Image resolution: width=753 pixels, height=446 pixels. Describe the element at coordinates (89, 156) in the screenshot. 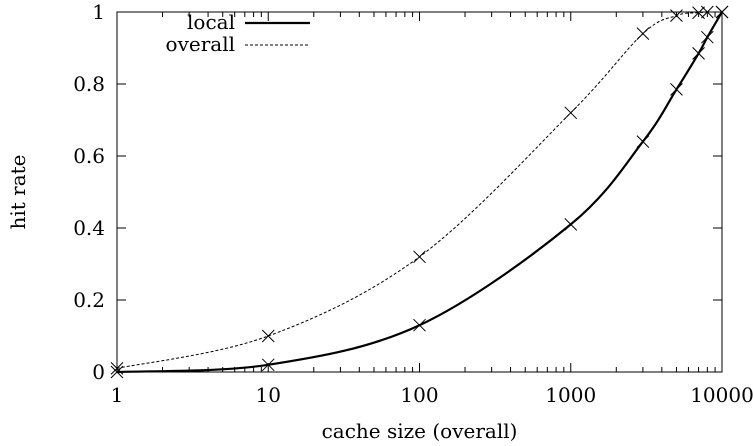

I see `y-tick-label: 0.6` at that location.